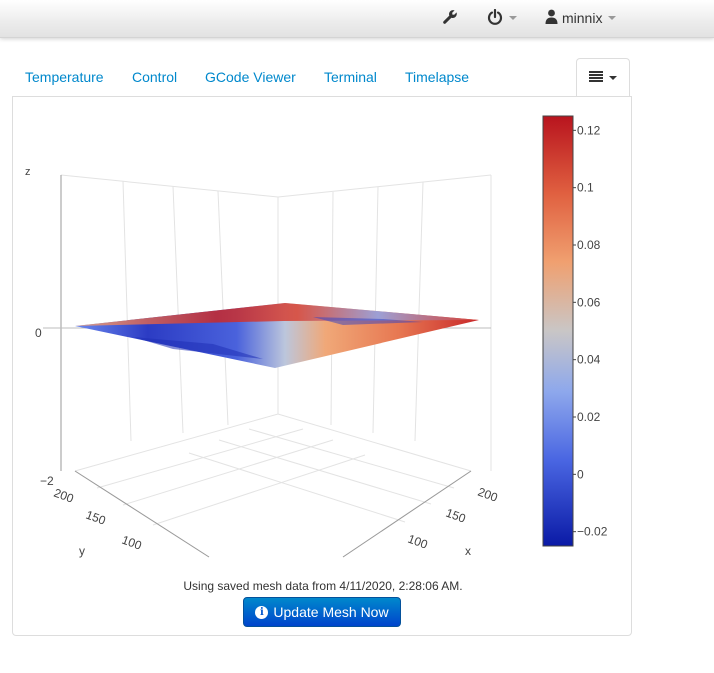 The image size is (714, 673). Describe the element at coordinates (350, 77) in the screenshot. I see `tab-terminal: Terminal` at that location.